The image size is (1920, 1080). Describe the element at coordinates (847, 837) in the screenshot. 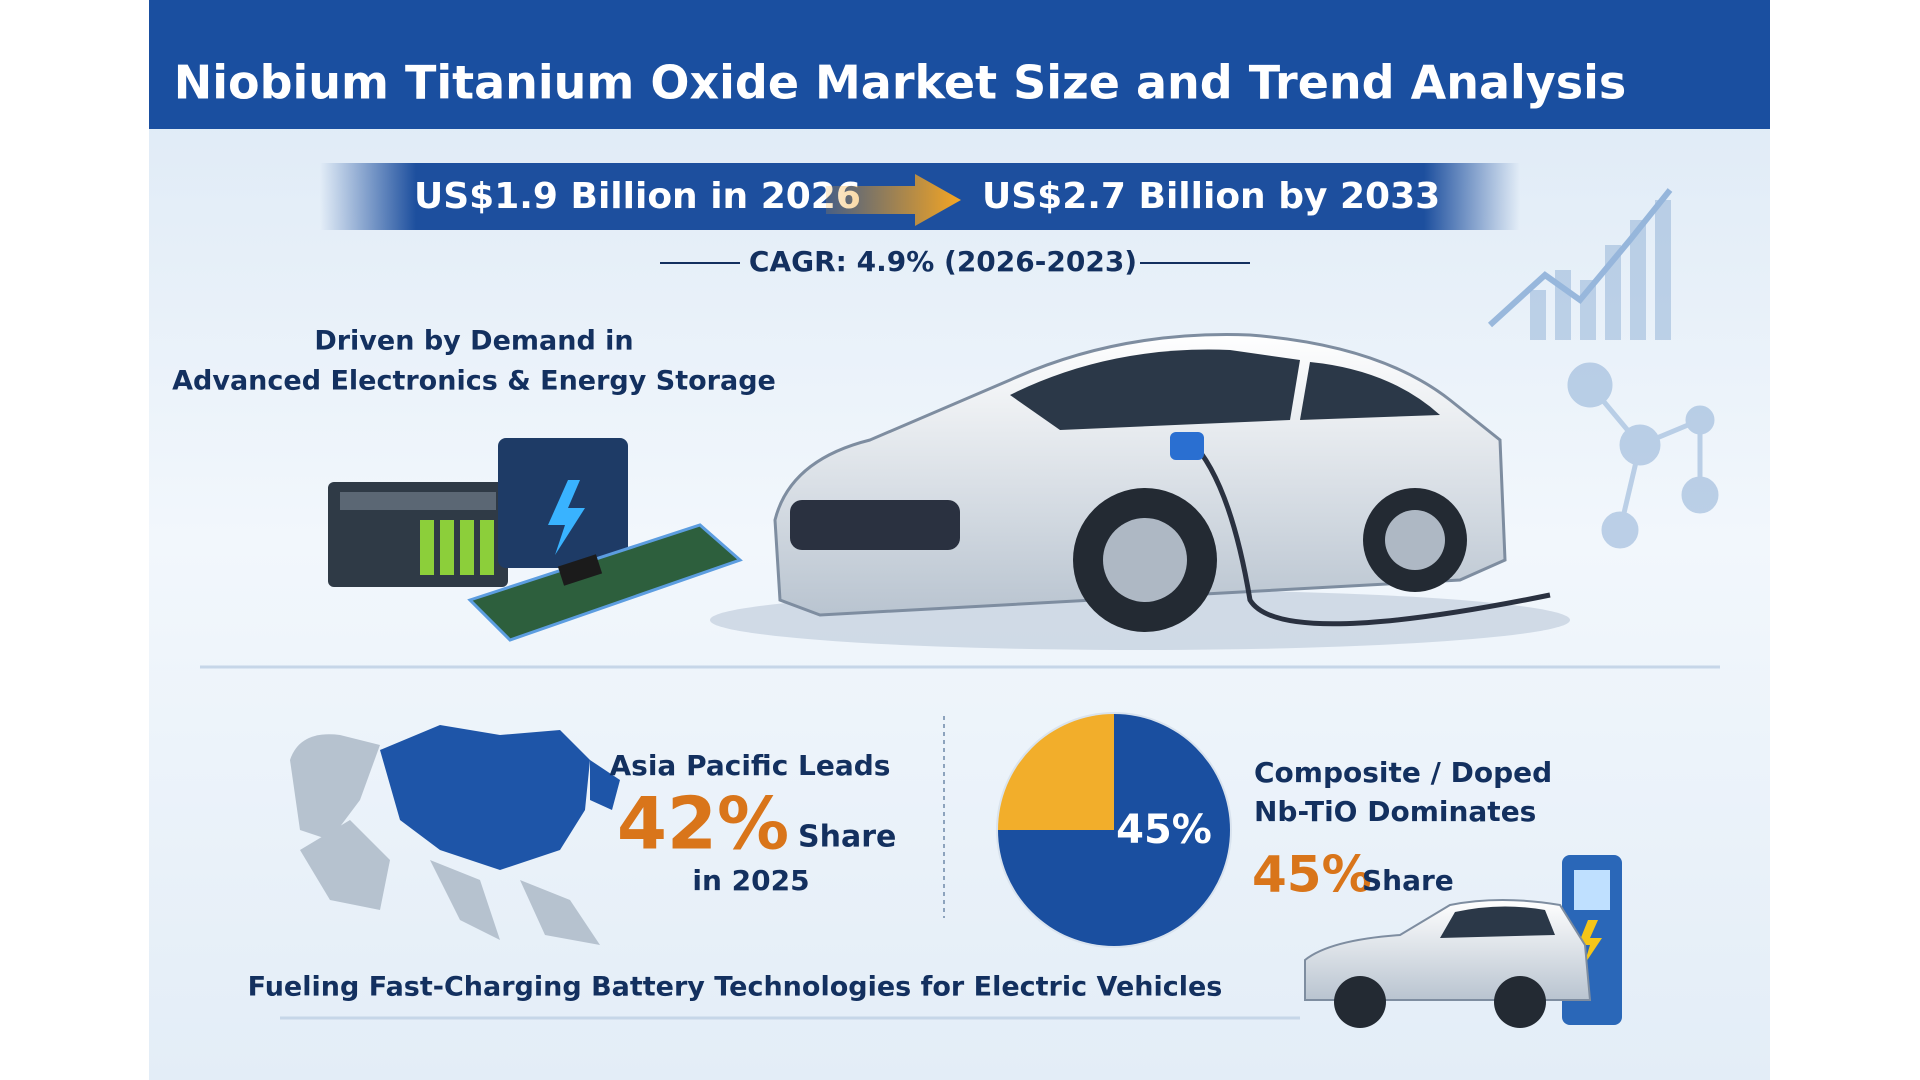

I see `region-share-word: Share` at that location.